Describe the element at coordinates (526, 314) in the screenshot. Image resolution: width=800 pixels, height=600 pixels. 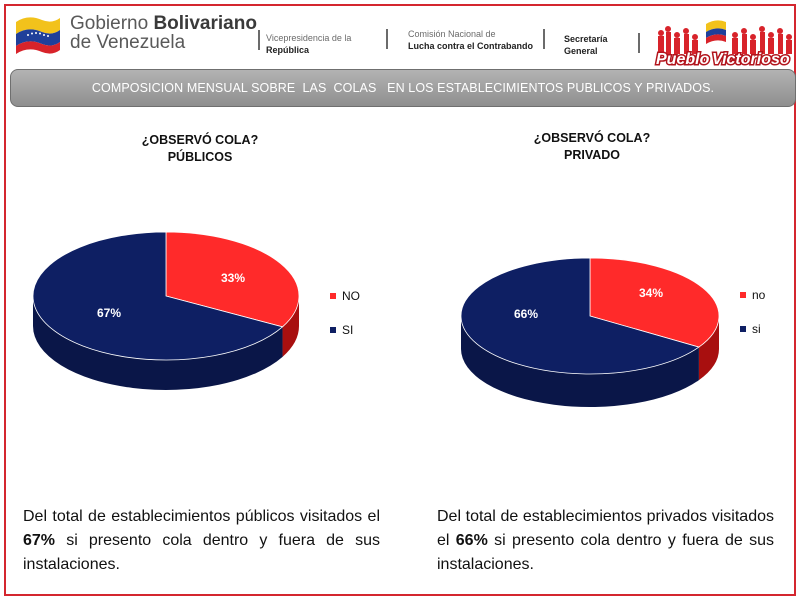
I see `pie-data-label: 66%` at that location.